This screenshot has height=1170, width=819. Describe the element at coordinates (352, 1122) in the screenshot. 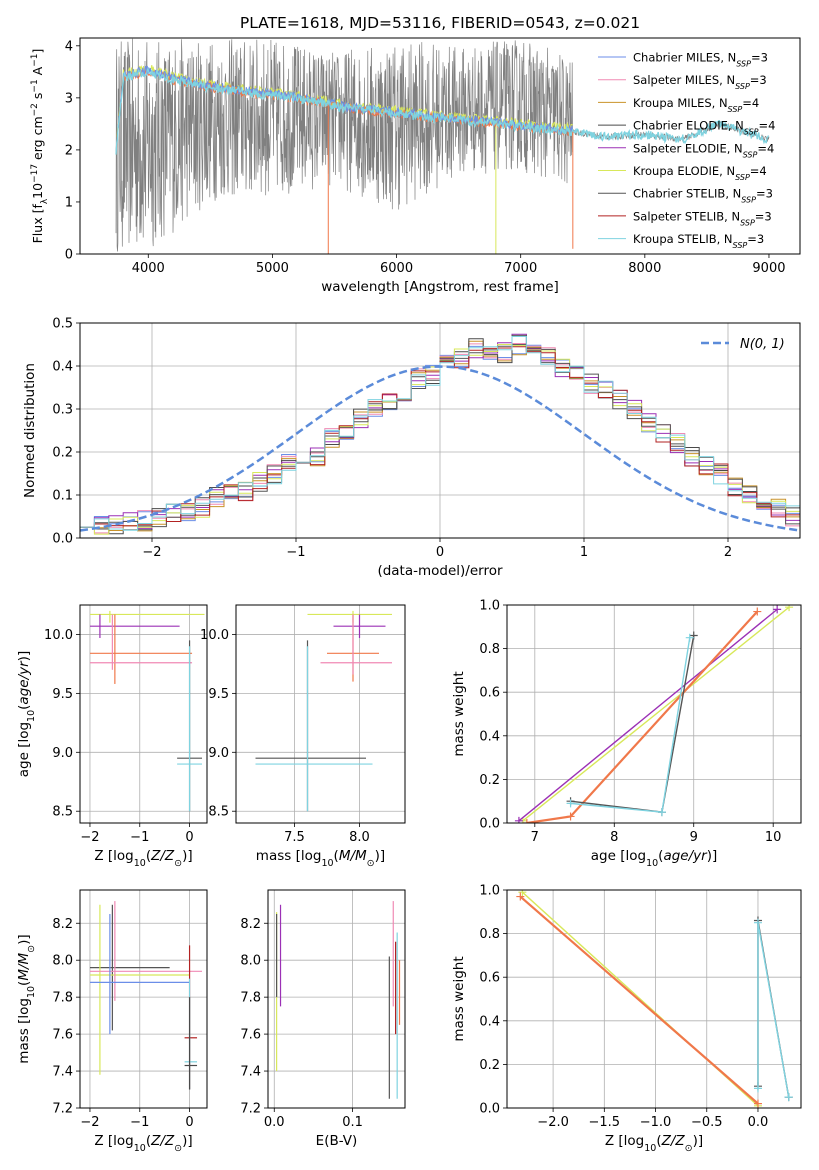

I see `x-tick-label: 0.1` at that location.